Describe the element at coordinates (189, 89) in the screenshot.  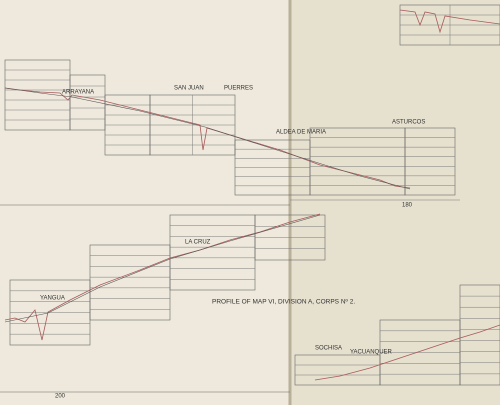
I see `place-label: SAN JUAN` at that location.